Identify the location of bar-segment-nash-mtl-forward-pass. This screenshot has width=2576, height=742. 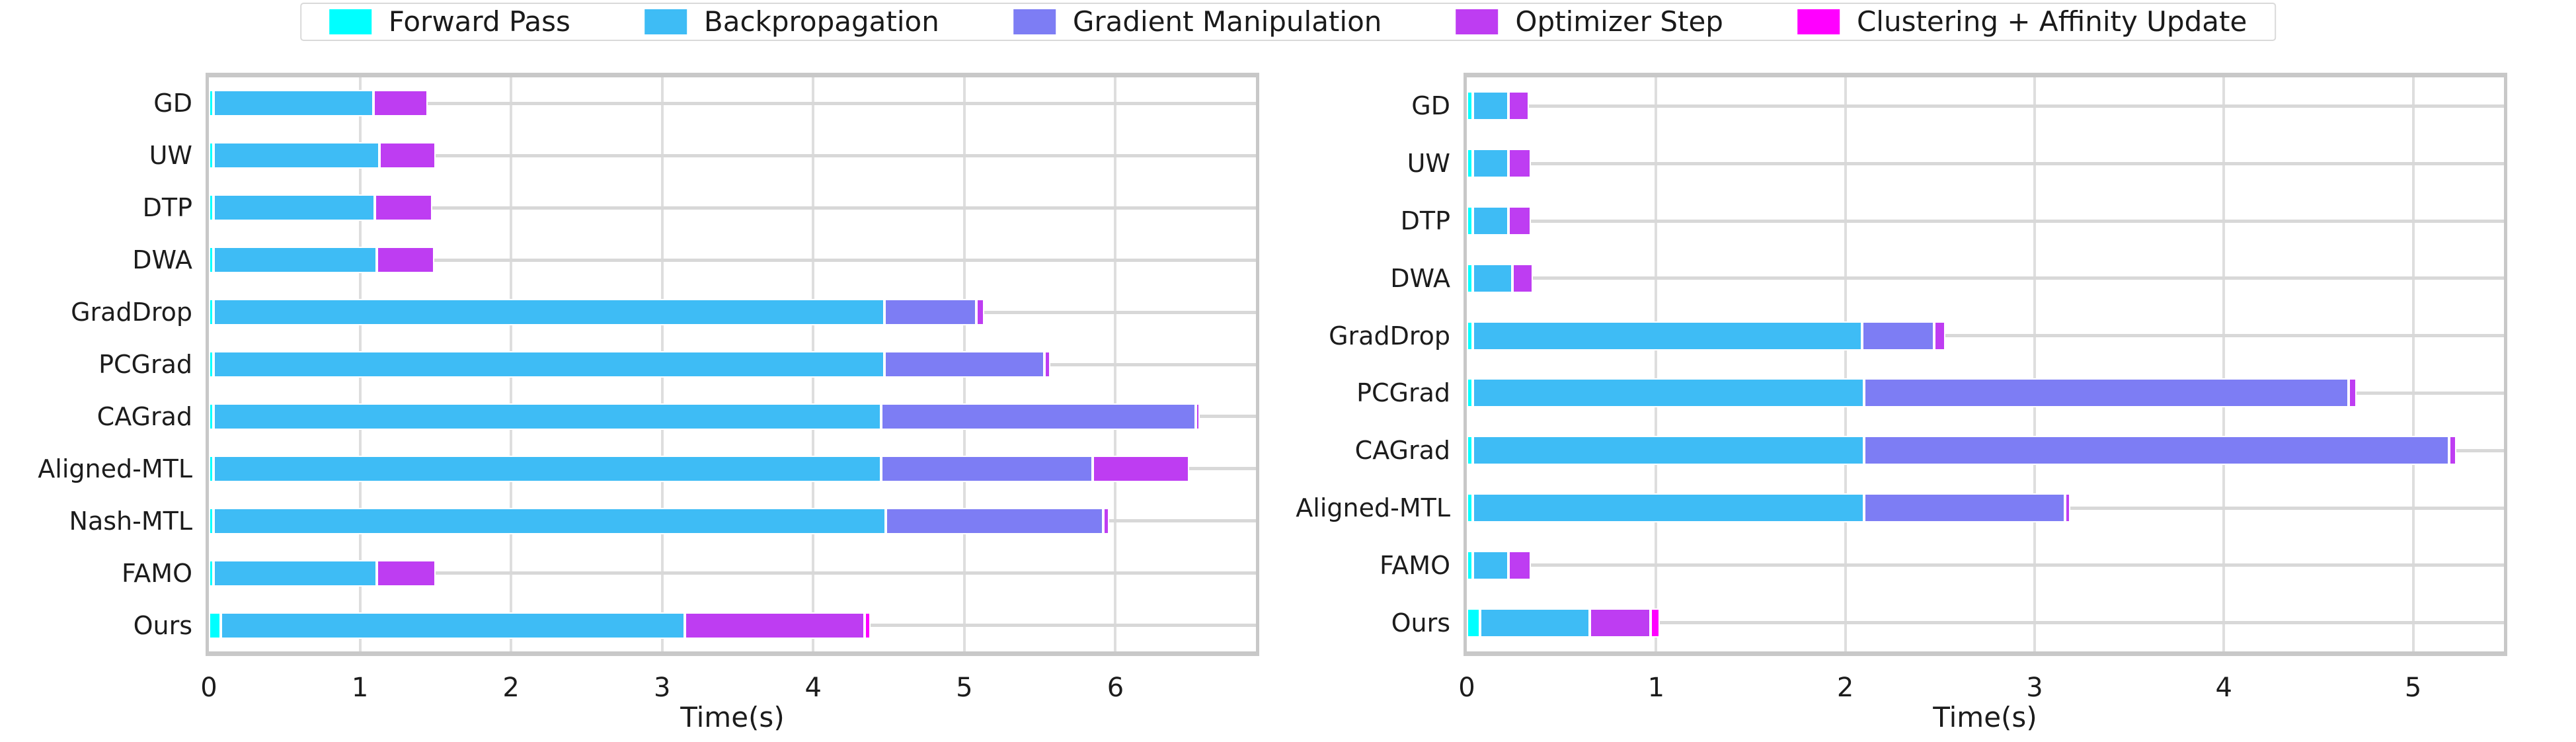
(211, 520).